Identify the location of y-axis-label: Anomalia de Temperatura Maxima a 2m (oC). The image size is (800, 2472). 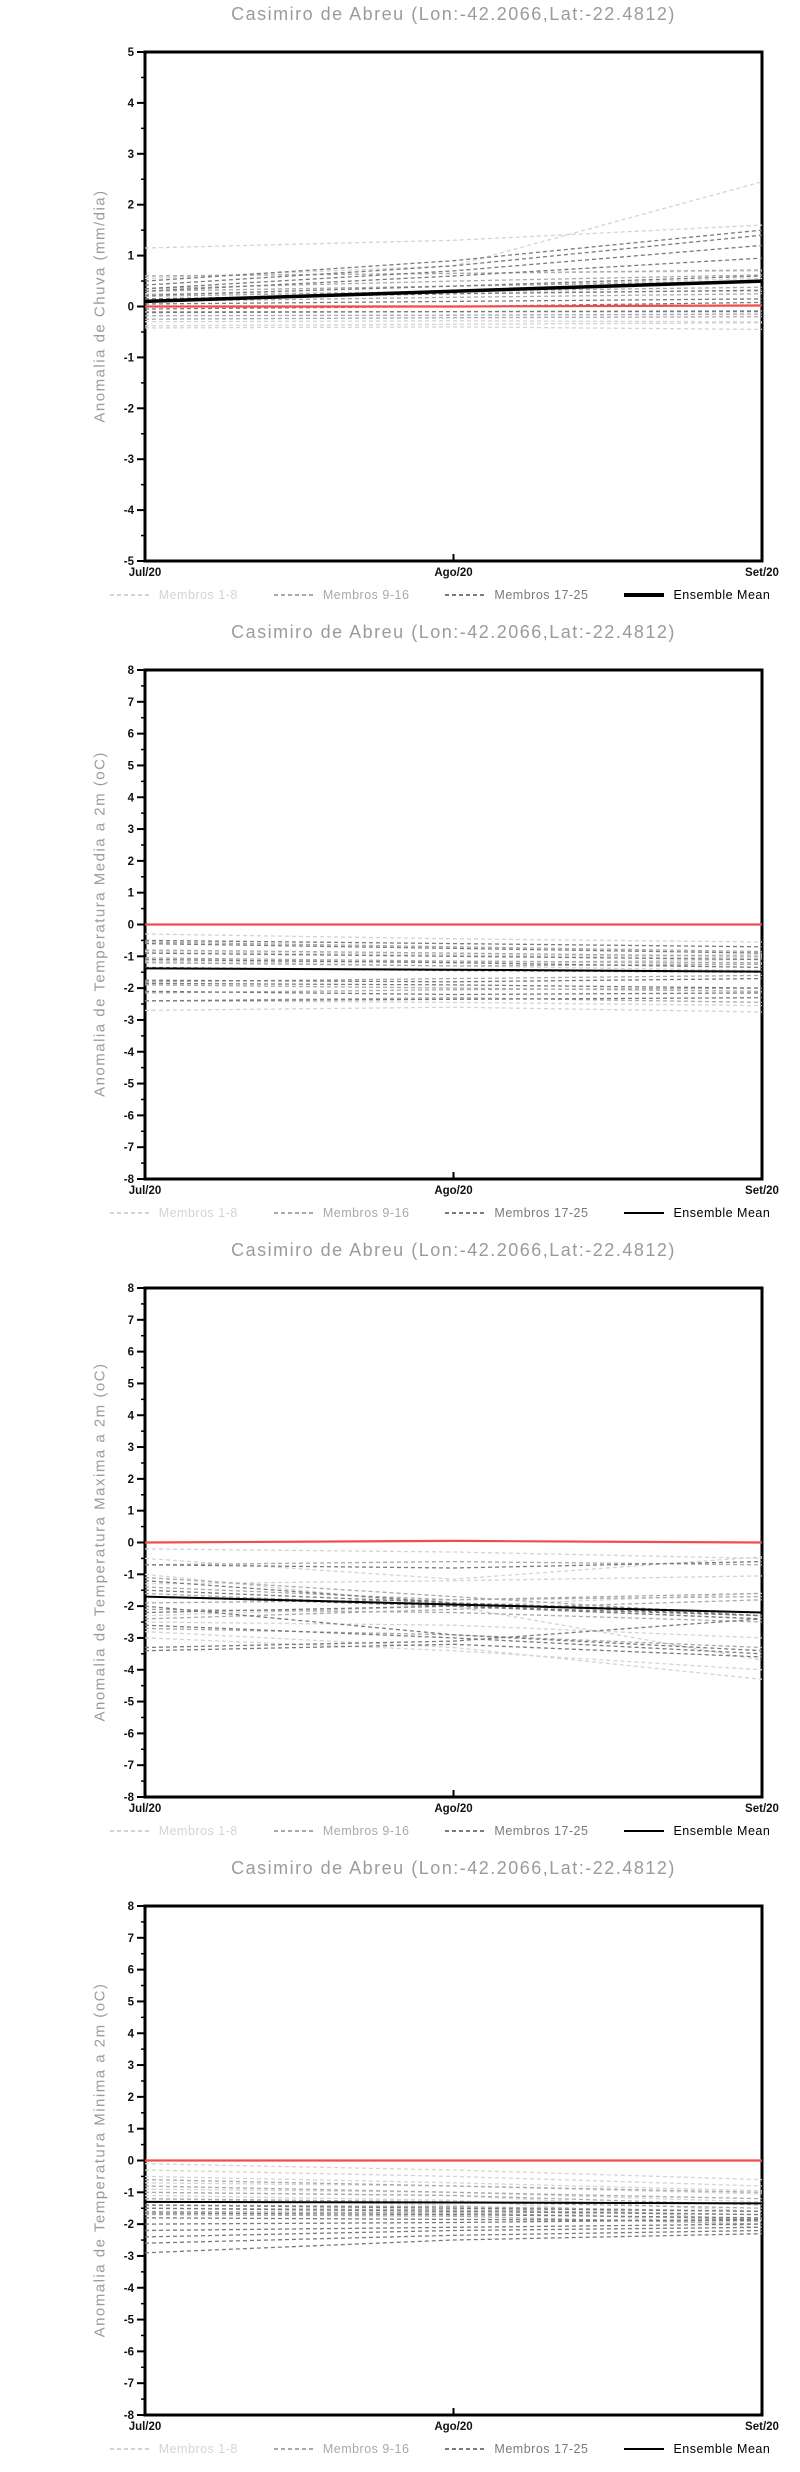
(100, 1542).